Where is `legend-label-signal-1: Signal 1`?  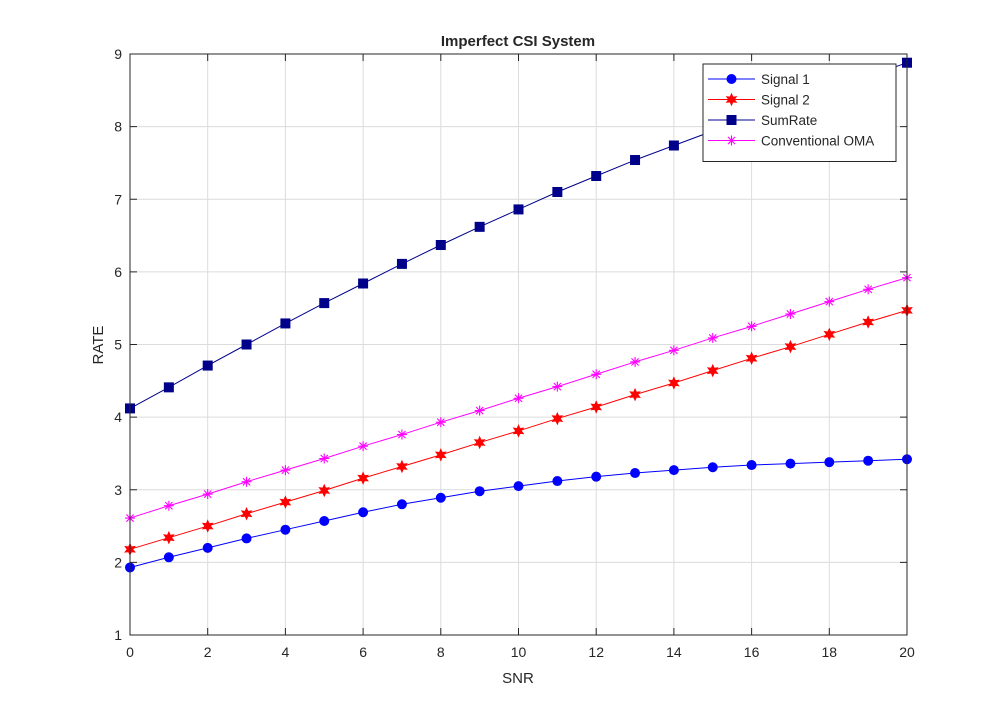
legend-label-signal-1: Signal 1 is located at coordinates (785, 79).